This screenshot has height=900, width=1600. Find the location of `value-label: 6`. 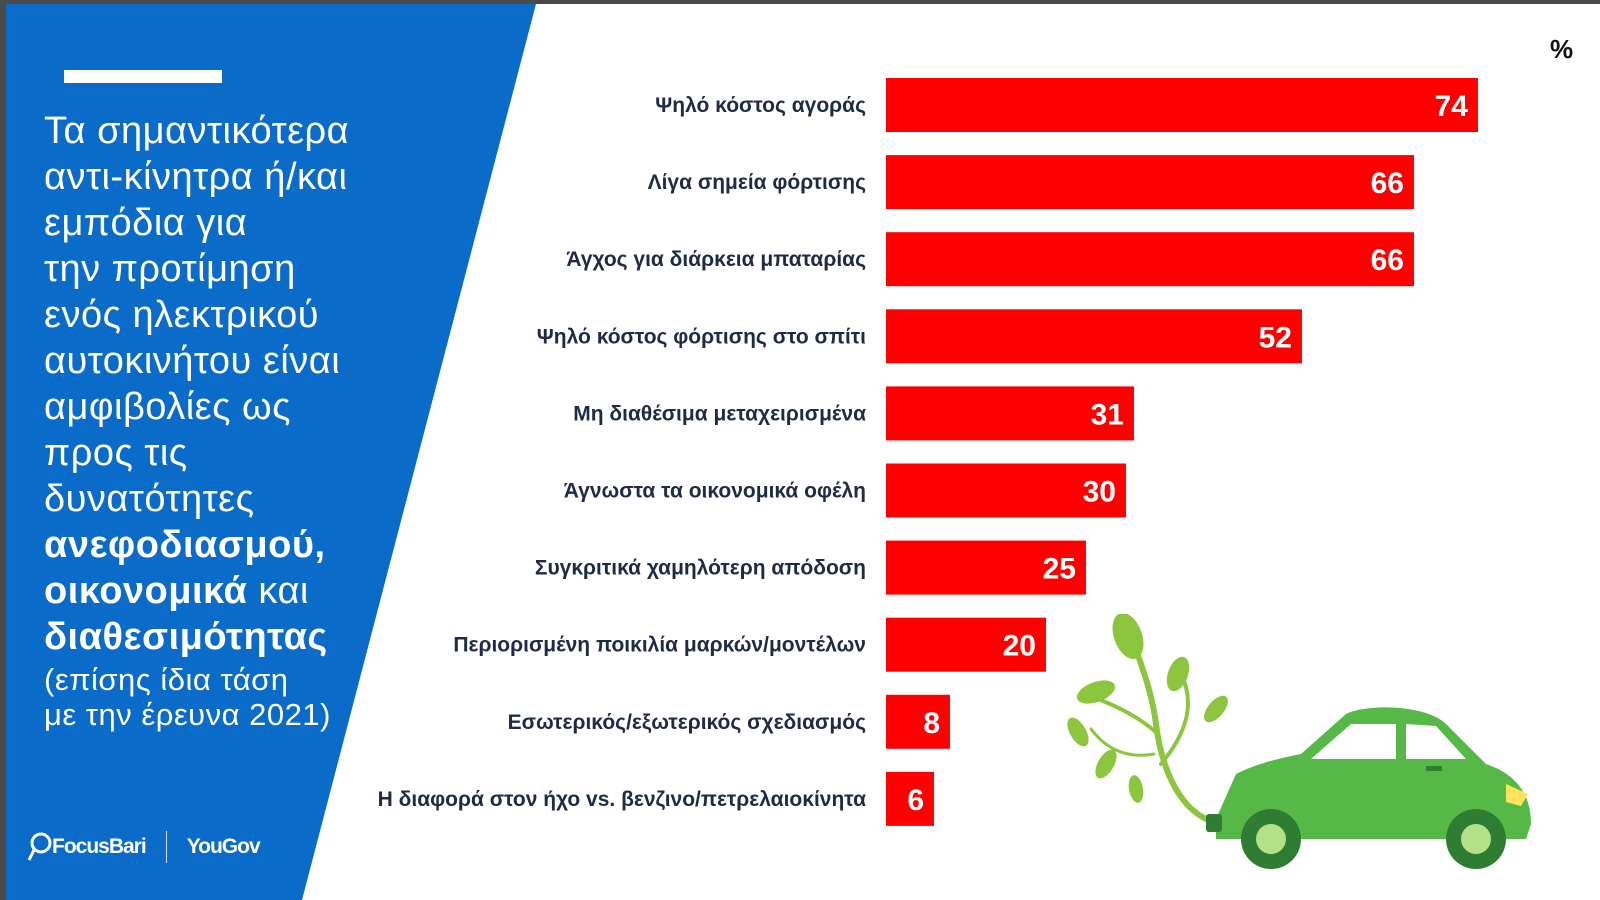

value-label: 6 is located at coordinates (915, 800).